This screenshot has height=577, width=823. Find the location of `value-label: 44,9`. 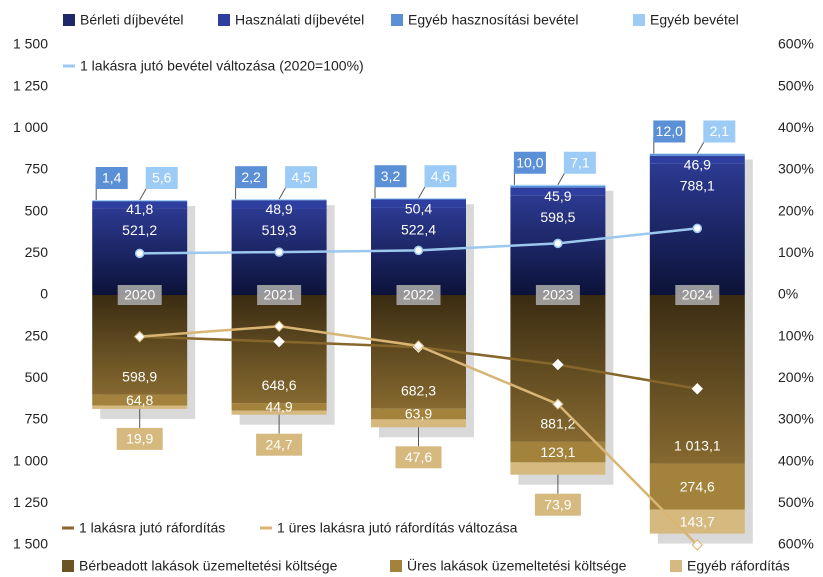

value-label: 44,9 is located at coordinates (278, 407).